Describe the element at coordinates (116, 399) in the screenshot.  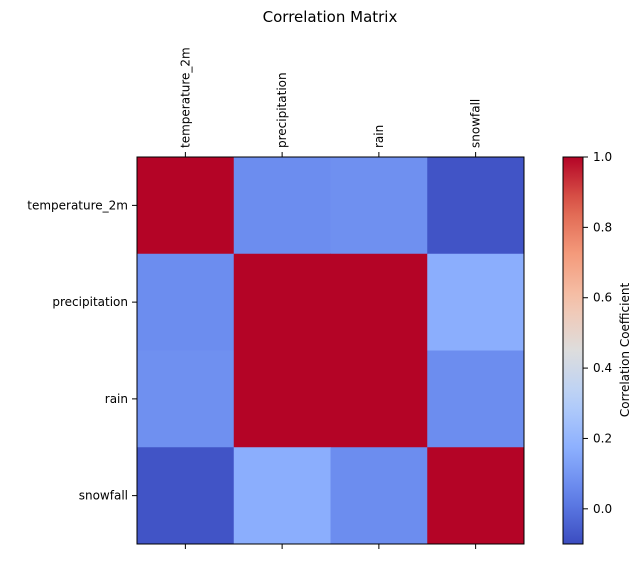
I see `y-tick-label: rain` at that location.